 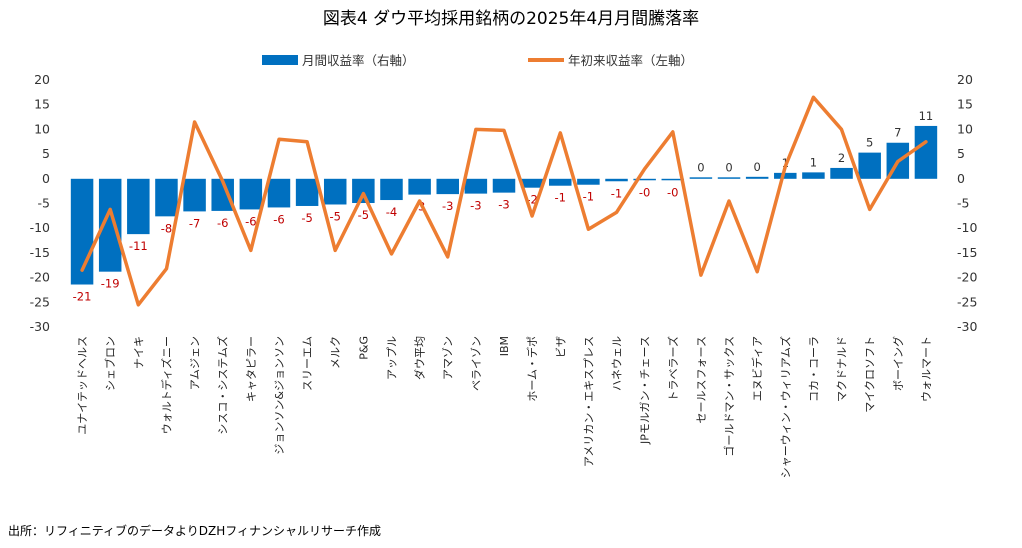 What do you see at coordinates (842, 369) in the screenshot?
I see `category-label: マクドナルド` at bounding box center [842, 369].